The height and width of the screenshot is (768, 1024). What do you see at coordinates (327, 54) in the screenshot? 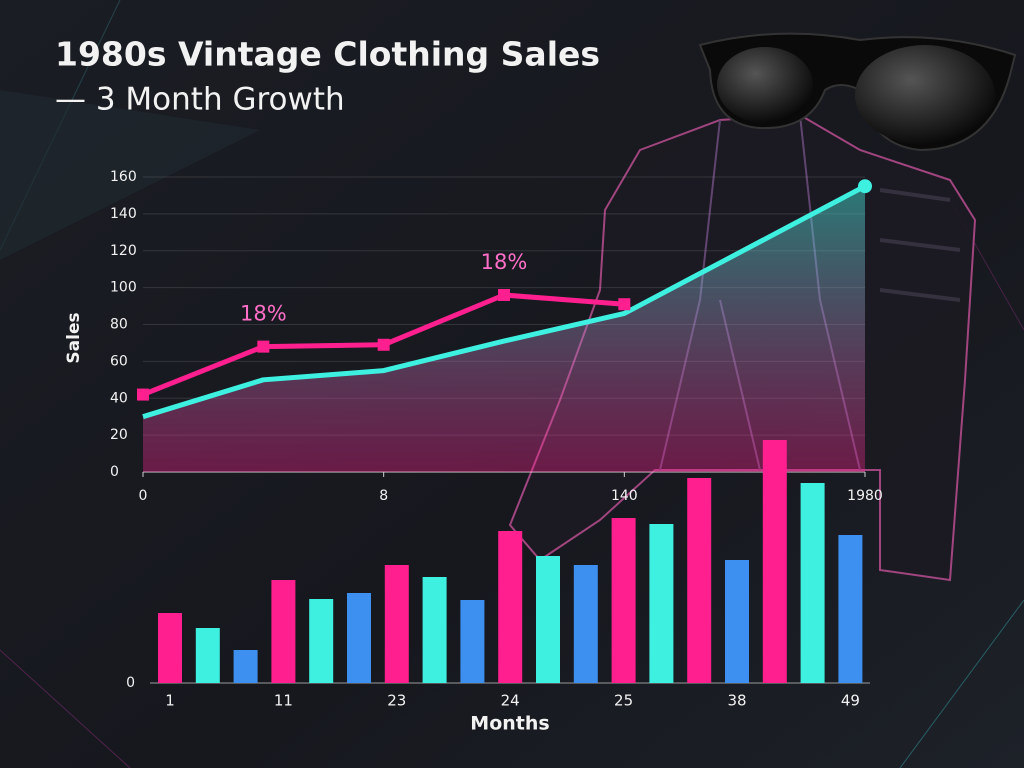
I see `chart-title: 1980s Vintage Clothing Sales` at bounding box center [327, 54].